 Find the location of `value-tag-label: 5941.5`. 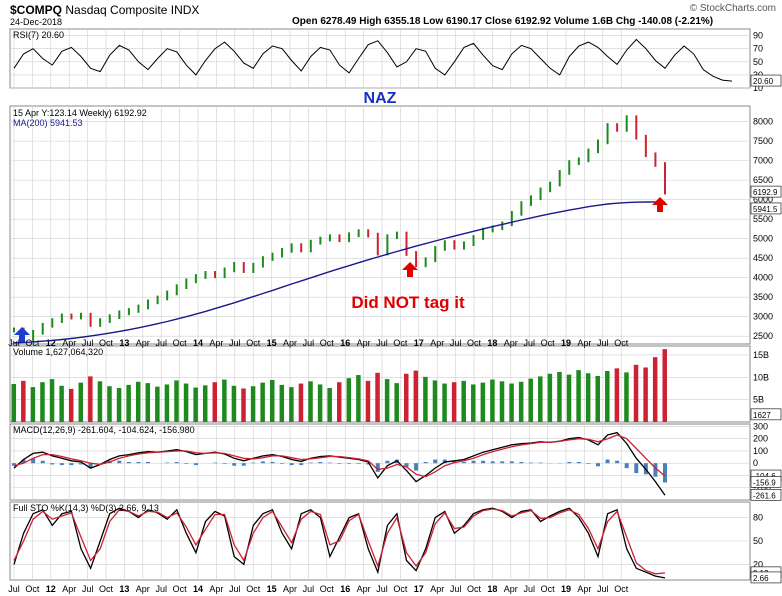

value-tag-label: 5941.5 is located at coordinates (765, 209).